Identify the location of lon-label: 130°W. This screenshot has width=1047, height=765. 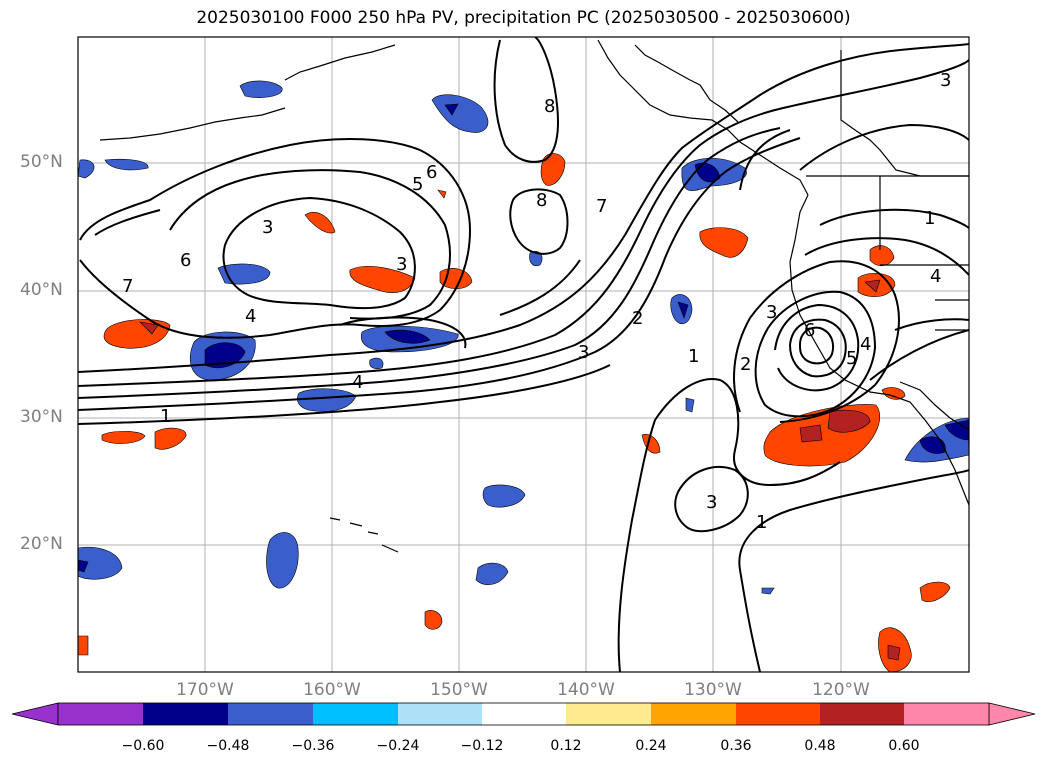
(713, 690).